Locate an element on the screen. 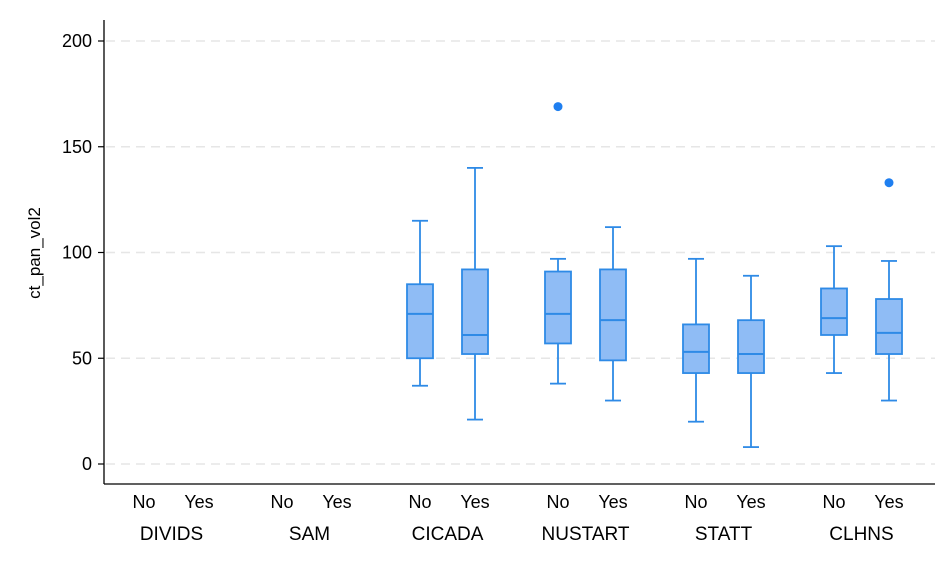 The width and height of the screenshot is (950, 570). group-label: CICADA is located at coordinates (448, 534).